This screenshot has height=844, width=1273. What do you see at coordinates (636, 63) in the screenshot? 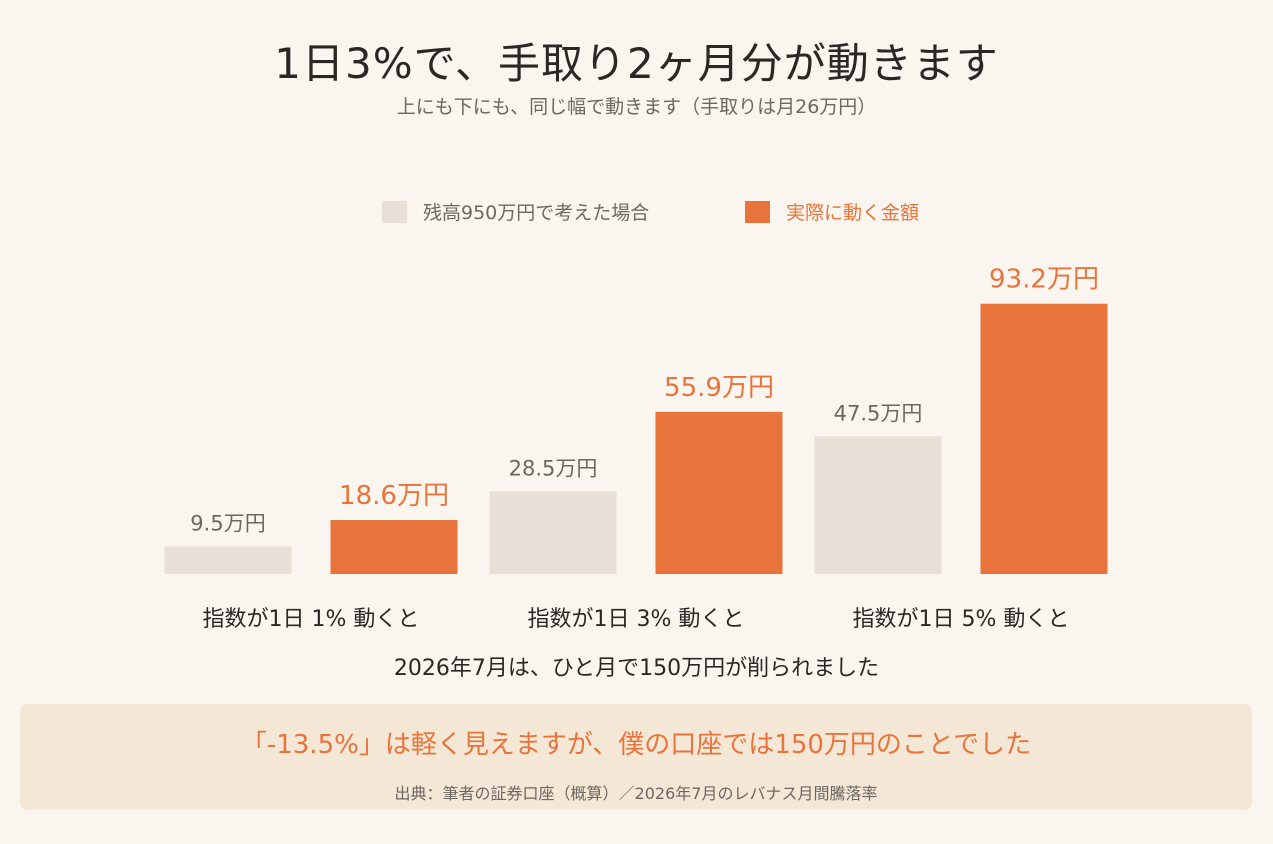
I see `page-title: 1日3%で、手取り2ヶ月分が動きます` at bounding box center [636, 63].